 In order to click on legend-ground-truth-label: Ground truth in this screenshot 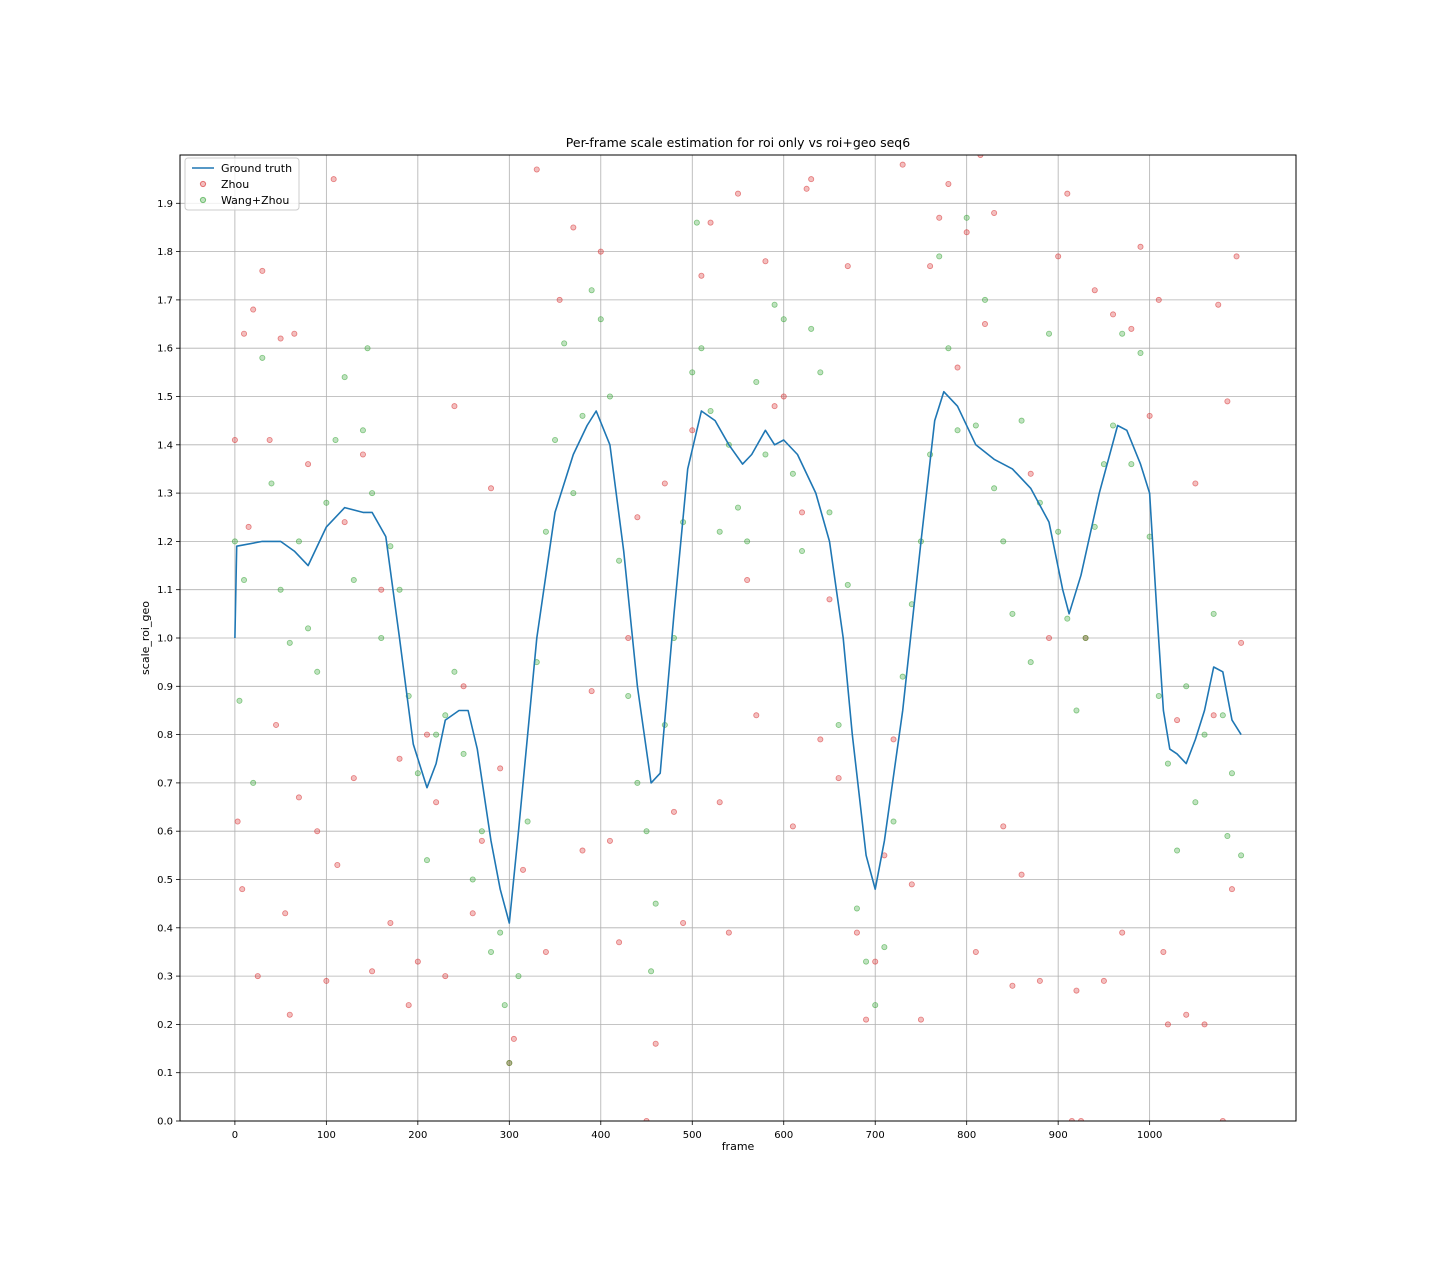, I will do `click(256, 168)`.